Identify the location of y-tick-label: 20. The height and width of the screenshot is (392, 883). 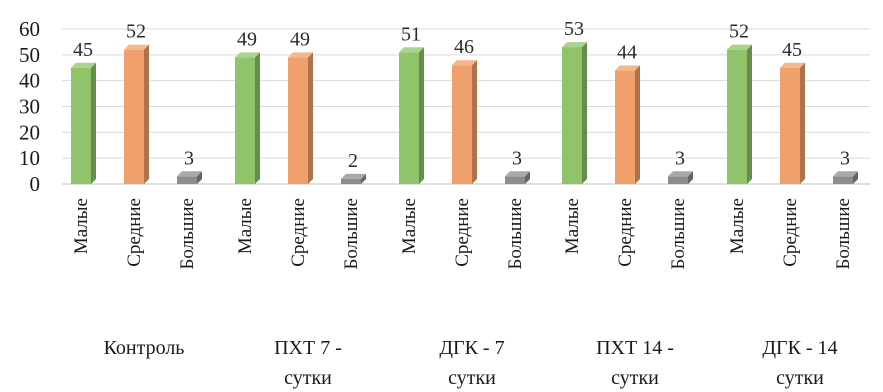
(29, 132).